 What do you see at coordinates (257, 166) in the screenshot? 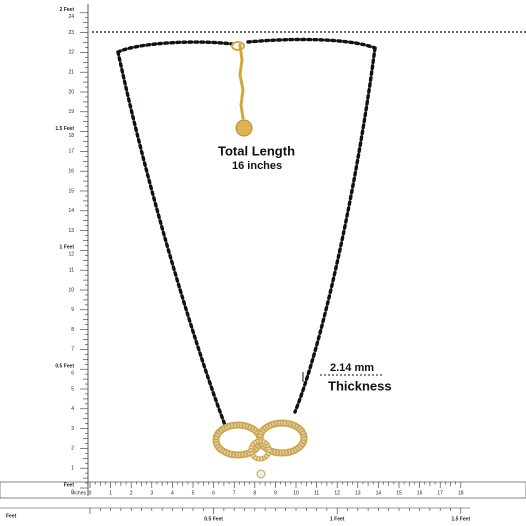
I see `length-value: 16 inches` at bounding box center [257, 166].